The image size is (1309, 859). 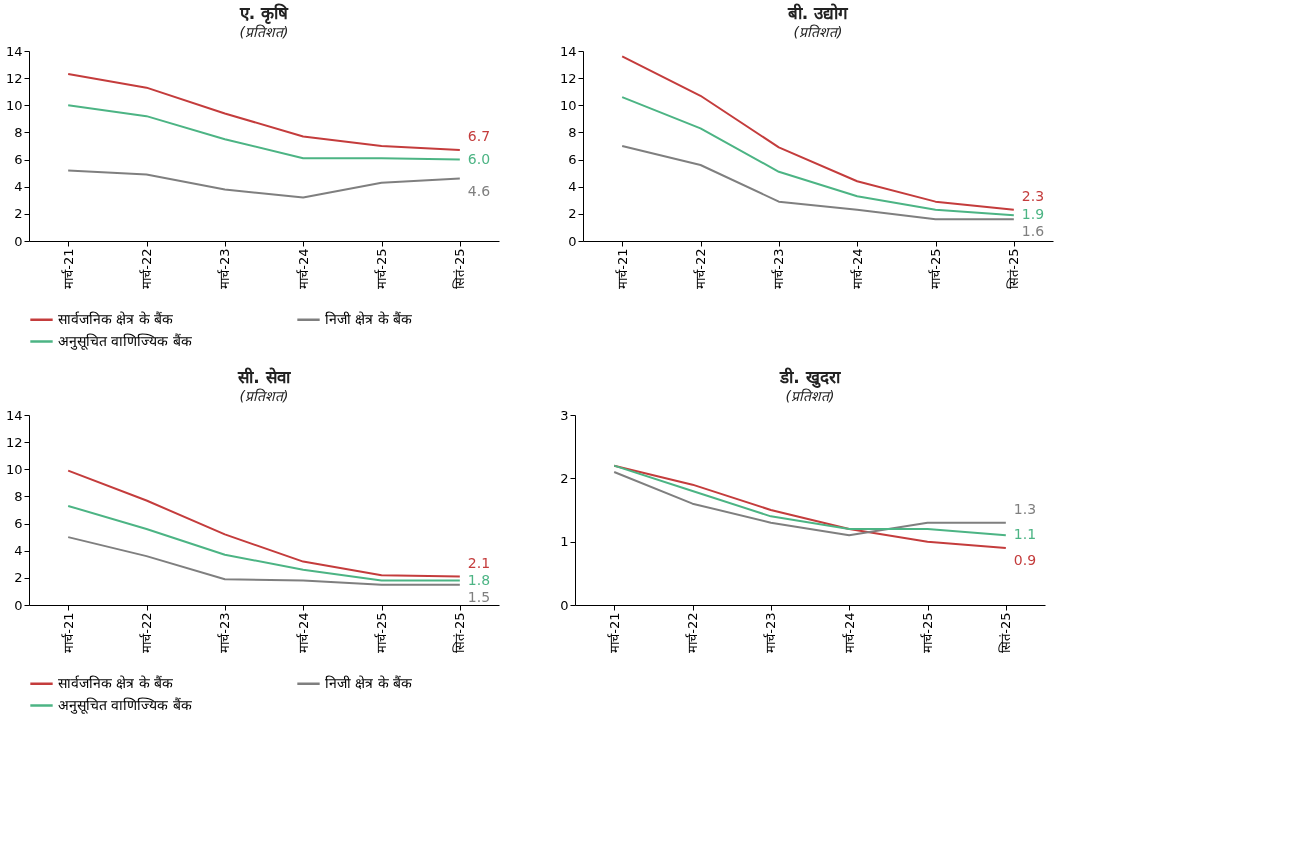 What do you see at coordinates (1025, 534) in the screenshot?
I see `data-label: 1.1` at bounding box center [1025, 534].